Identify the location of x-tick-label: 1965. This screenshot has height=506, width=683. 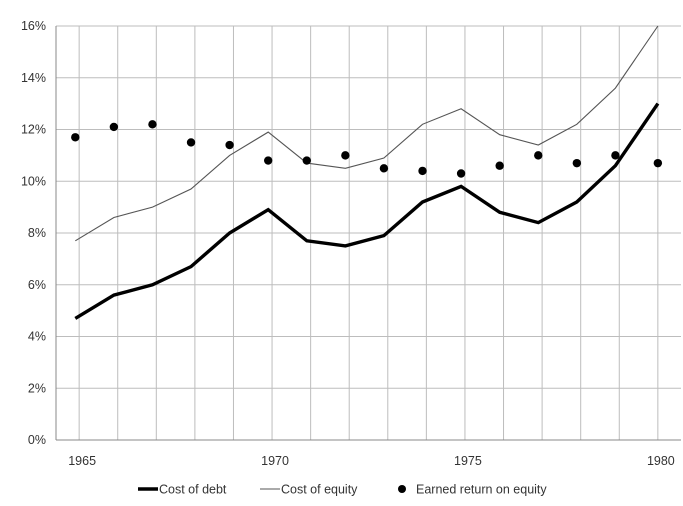
(82, 461).